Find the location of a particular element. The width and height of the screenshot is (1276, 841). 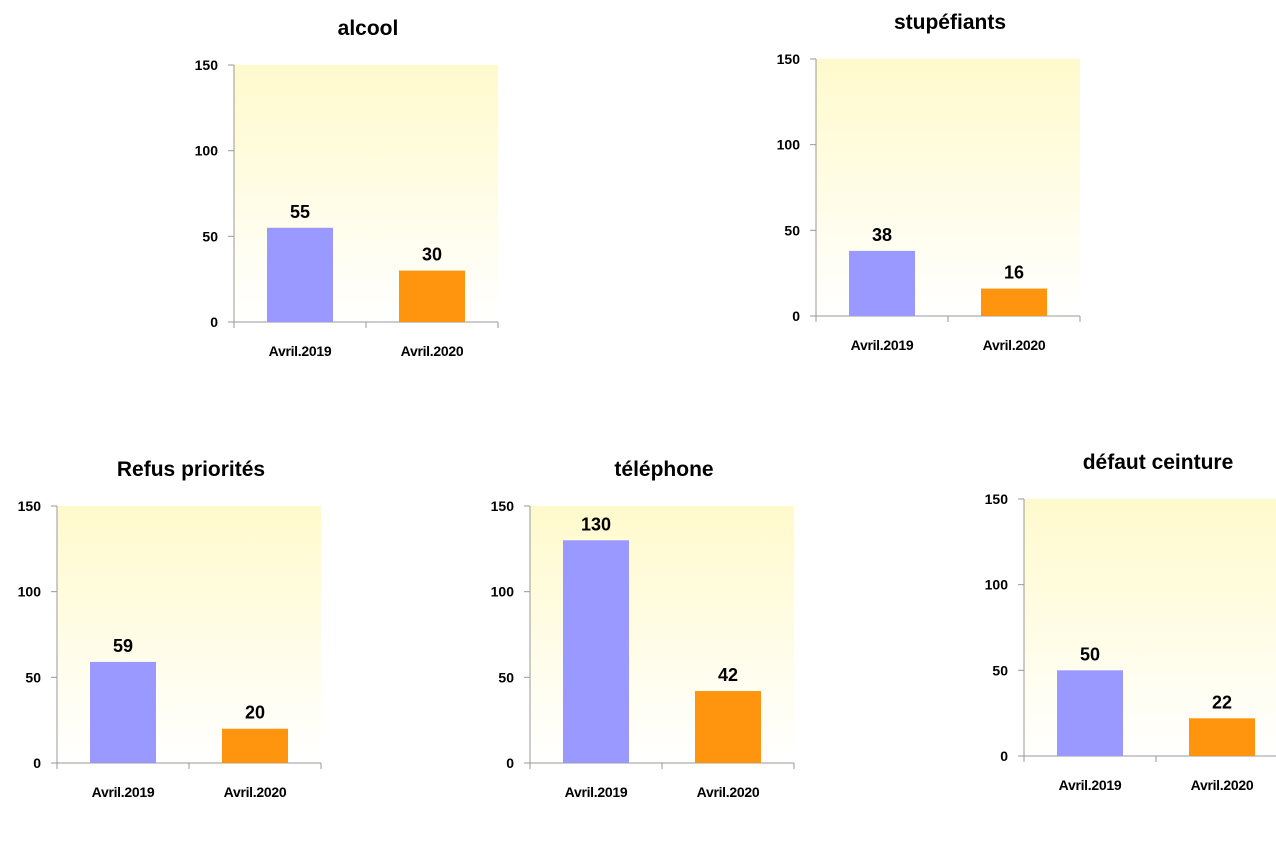

chart-title: stupéfiants is located at coordinates (950, 22).